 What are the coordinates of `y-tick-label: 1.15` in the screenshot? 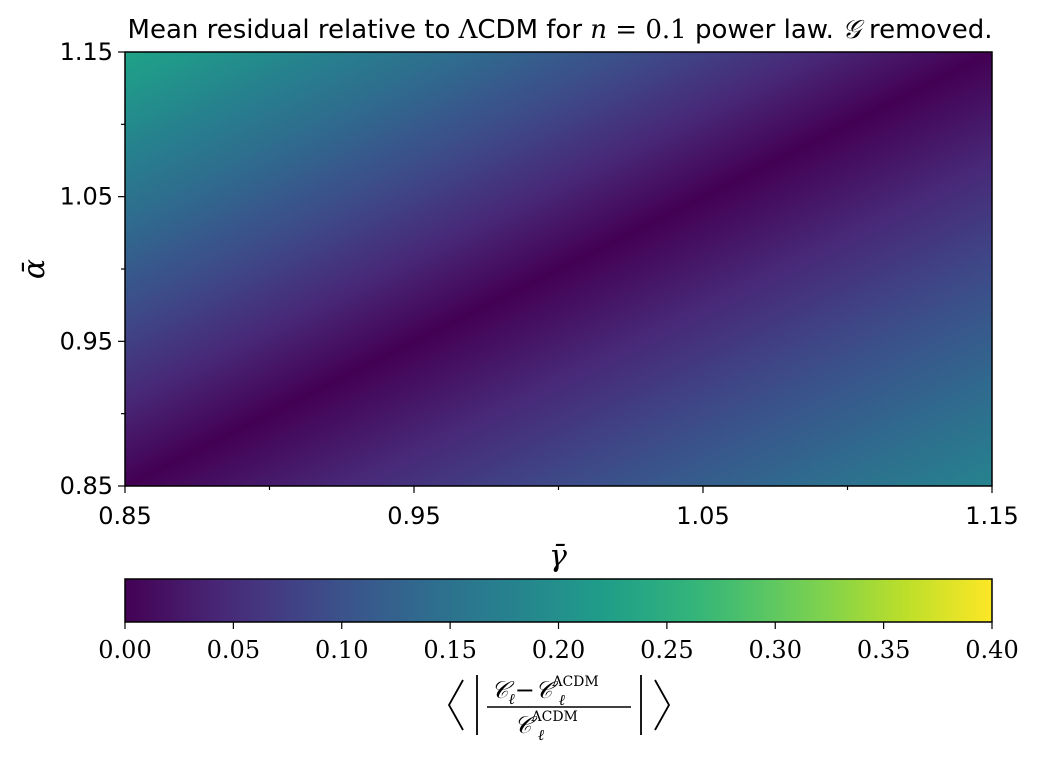 It's located at (86, 52).